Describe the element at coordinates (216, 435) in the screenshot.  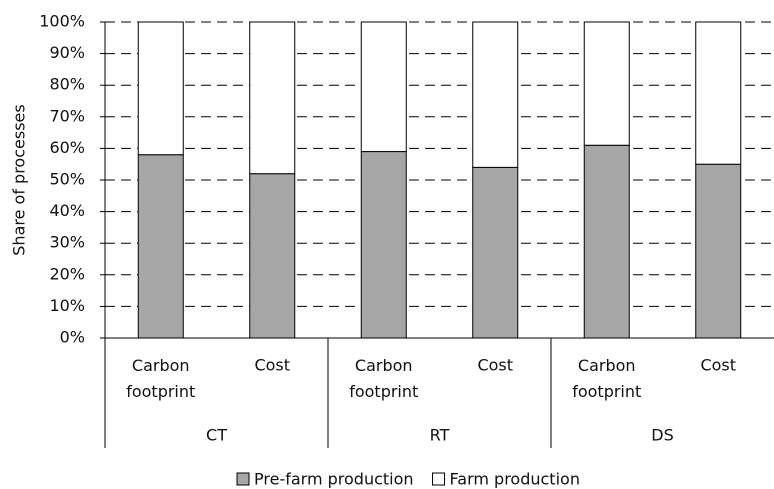
I see `group-label: CT` at that location.